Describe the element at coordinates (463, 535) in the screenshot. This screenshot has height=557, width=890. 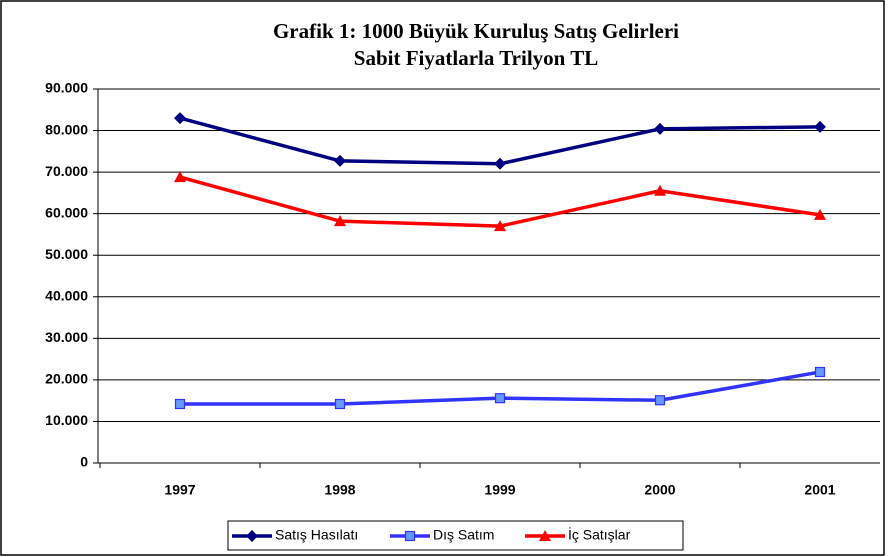
I see `legend-label: Dış Satım` at that location.